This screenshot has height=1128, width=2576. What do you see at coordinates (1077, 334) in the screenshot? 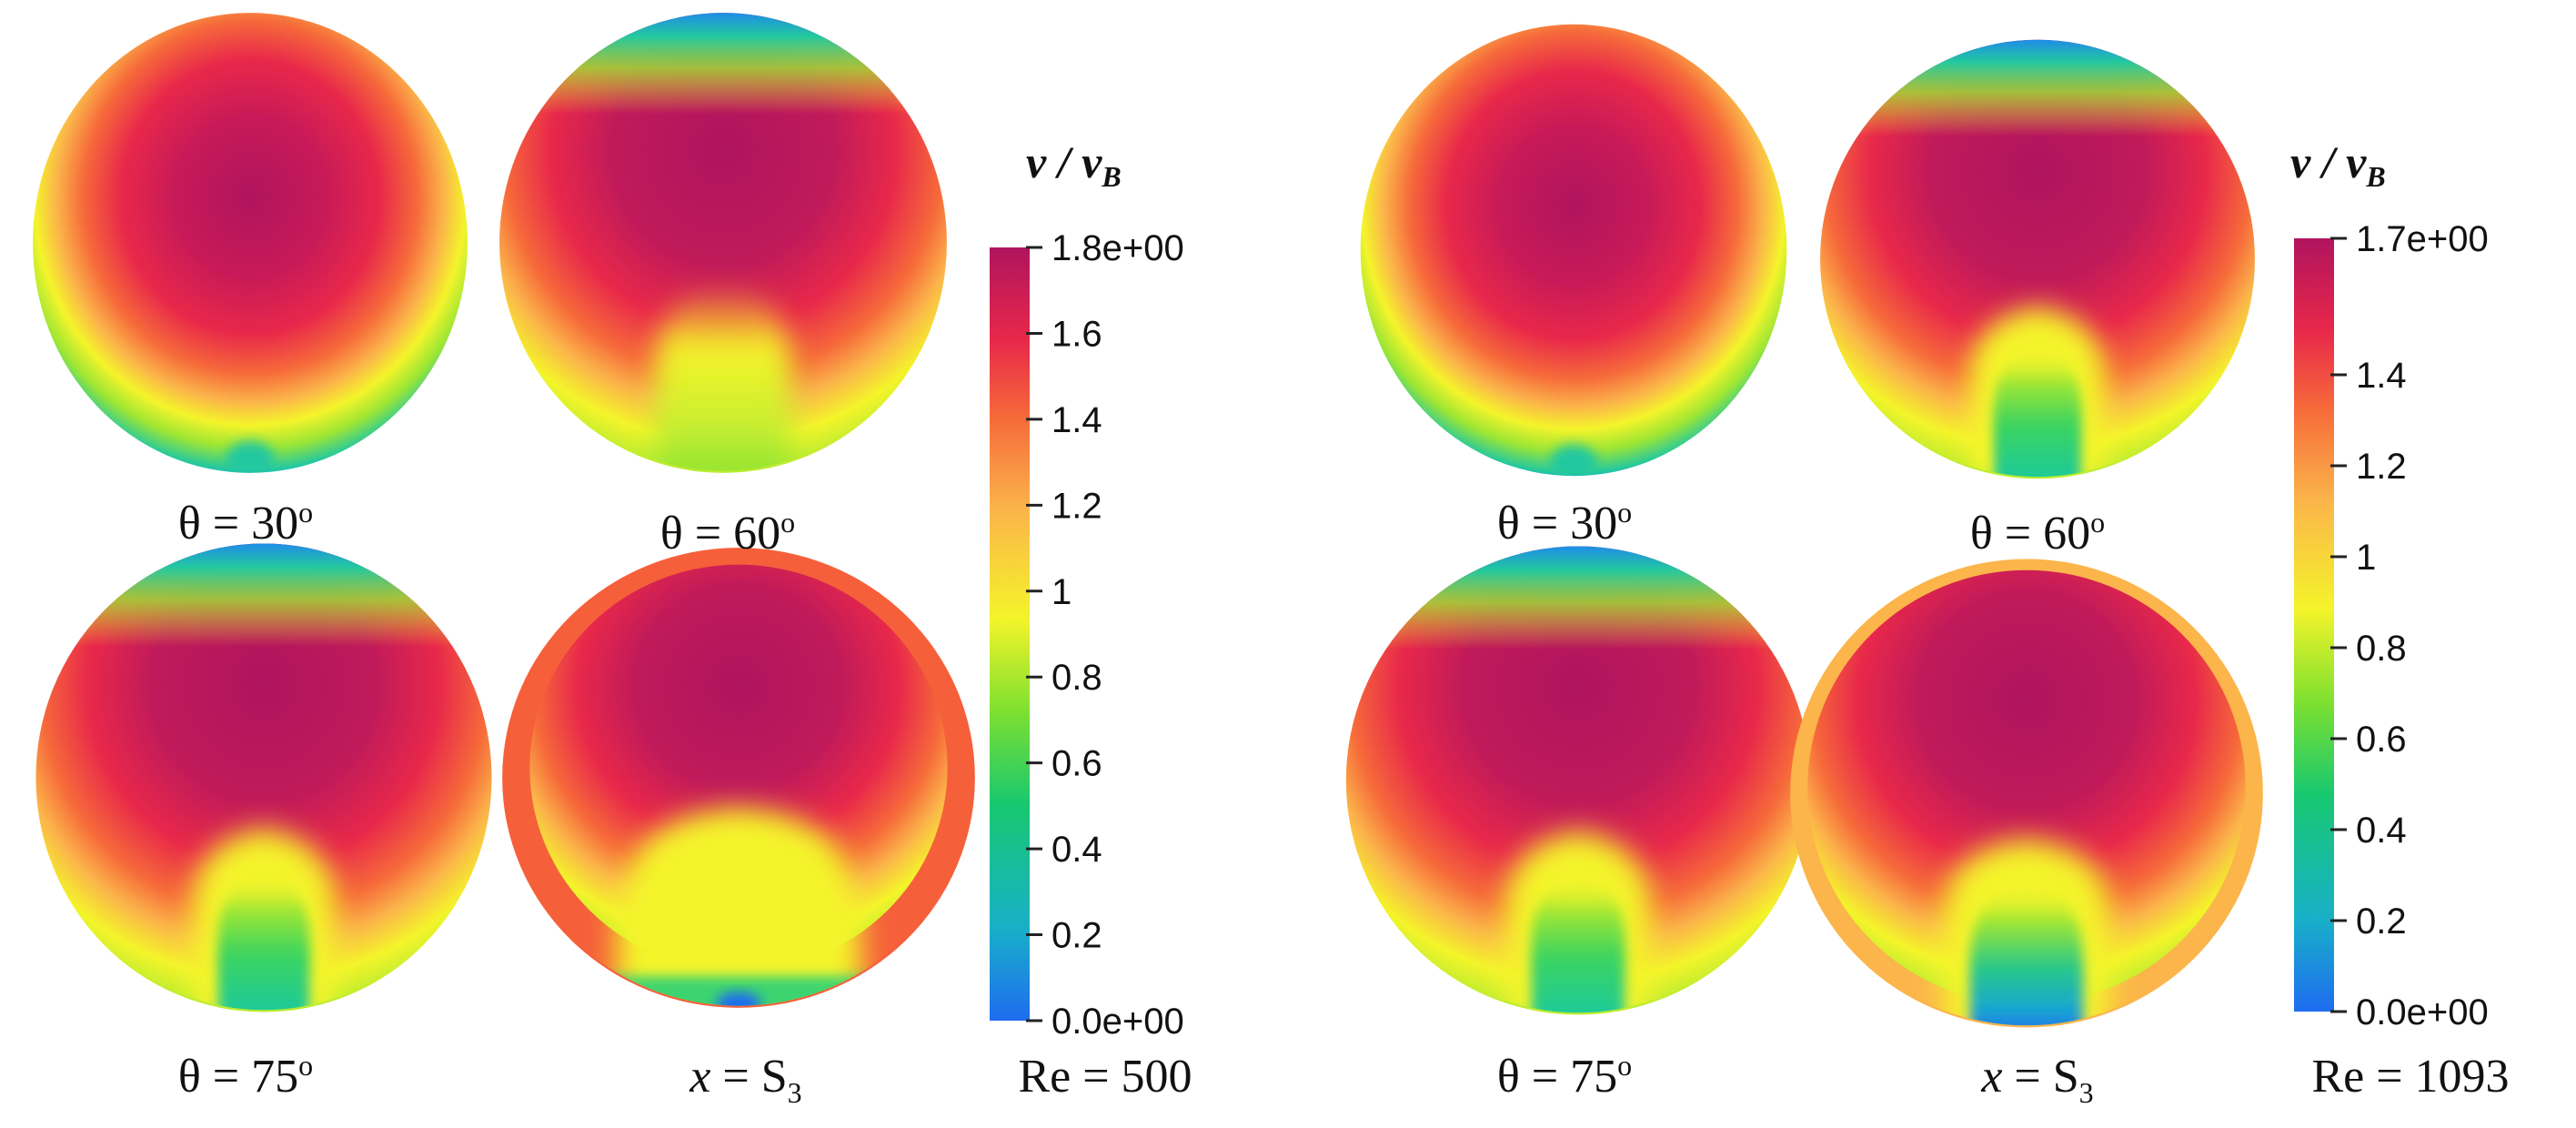
I see `colorbar-tick-label: 1.6` at bounding box center [1077, 334].